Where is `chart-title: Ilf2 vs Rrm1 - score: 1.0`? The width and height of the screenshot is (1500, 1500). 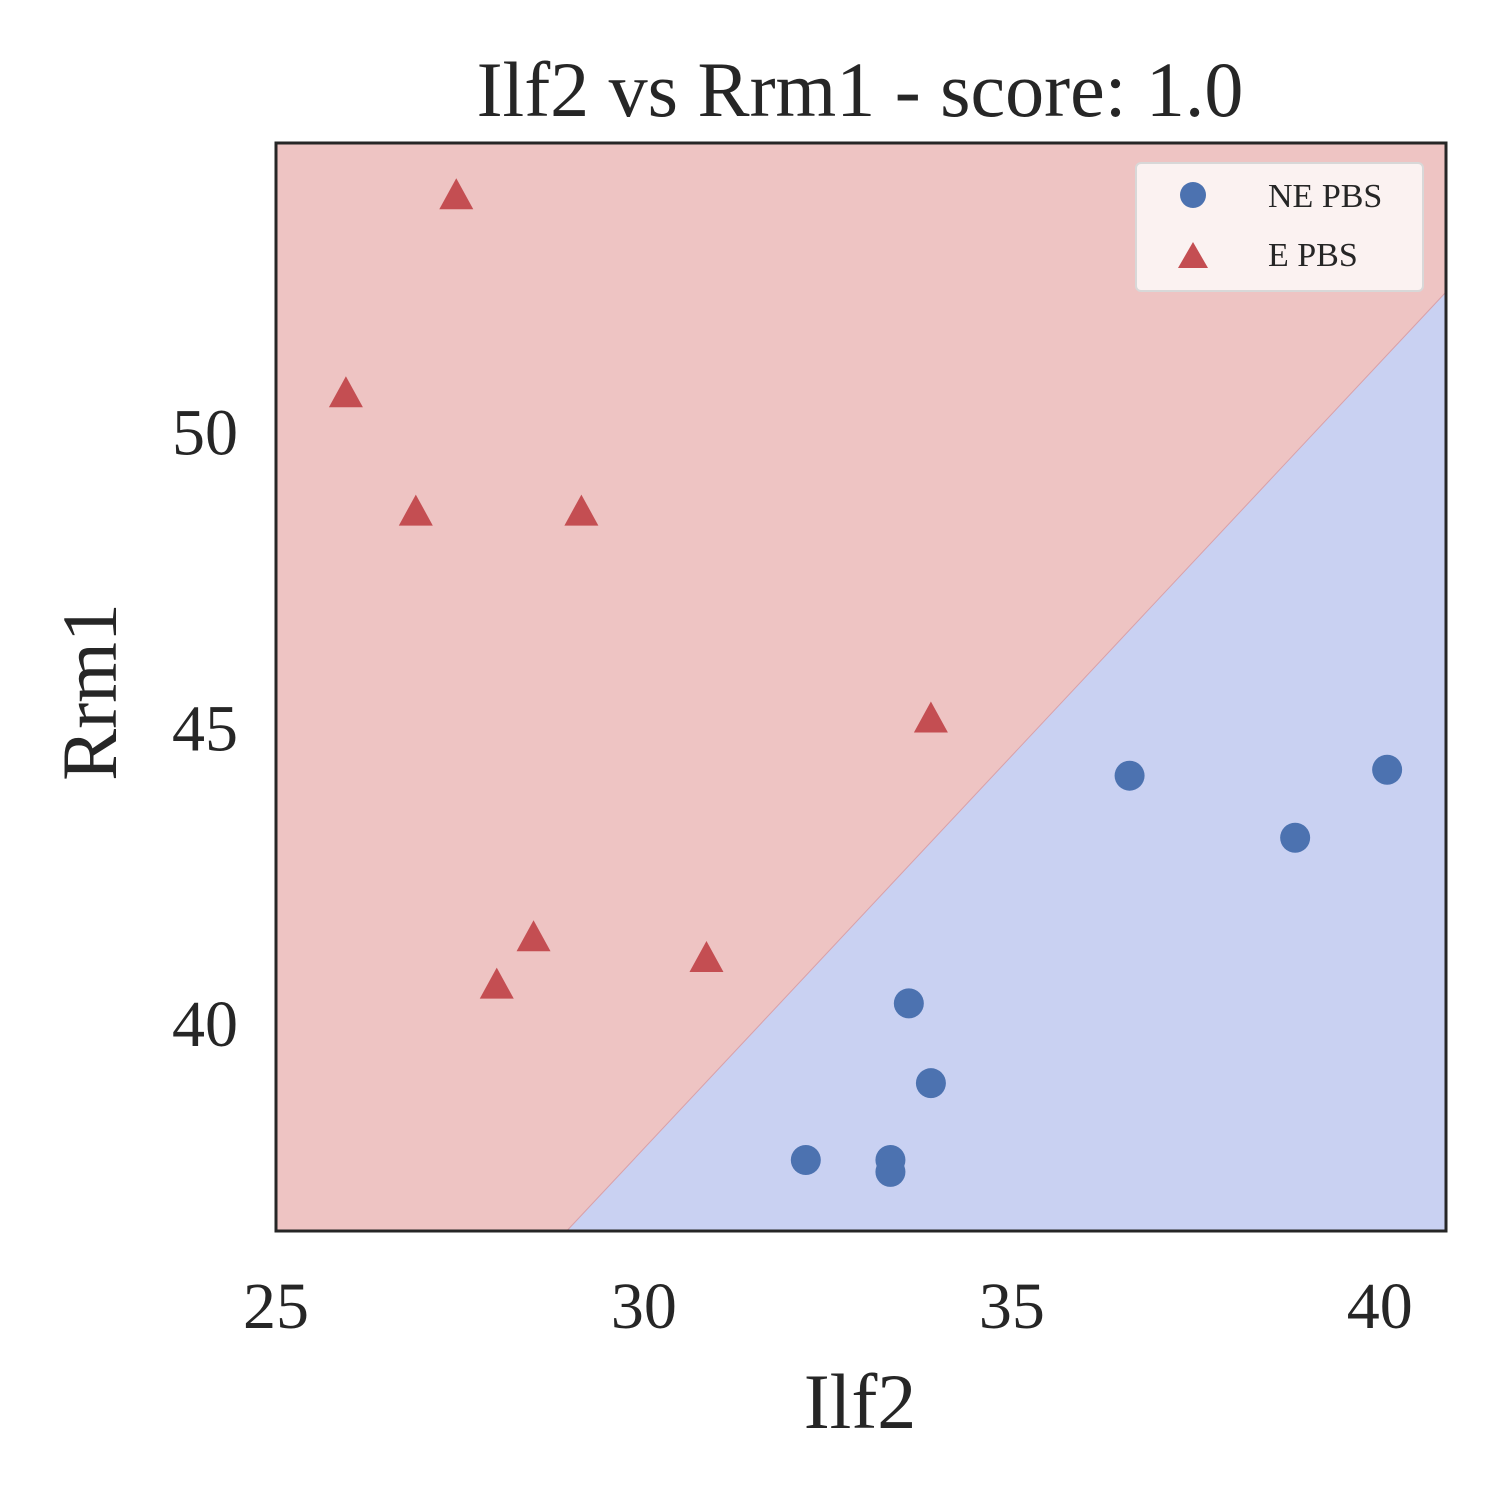
chart-title: Ilf2 vs Rrm1 - score: 1.0 is located at coordinates (860, 89).